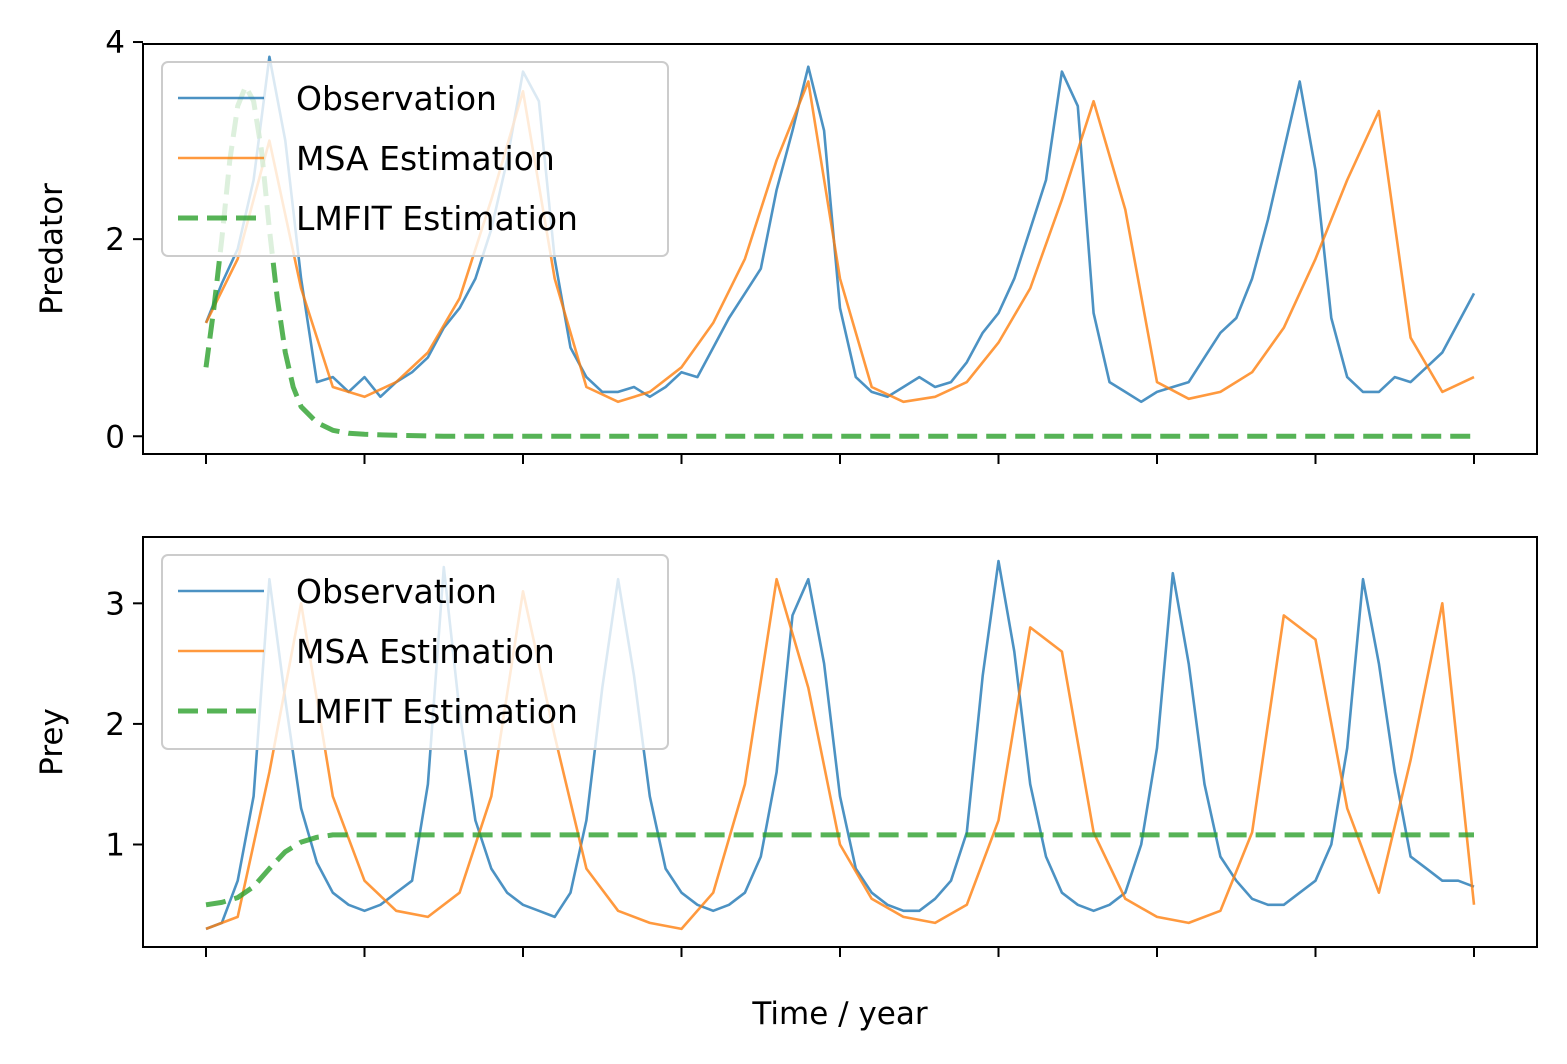 The width and height of the screenshot is (1567, 1064). Describe the element at coordinates (52, 742) in the screenshot. I see `prey-y-axis-label: Prey` at that location.